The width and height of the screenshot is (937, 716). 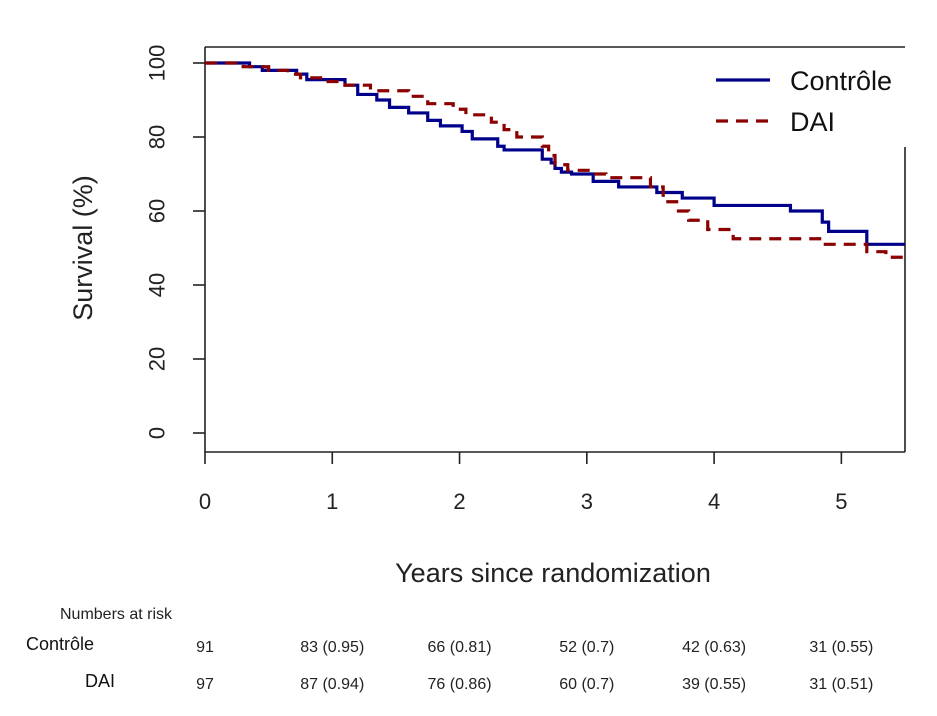 What do you see at coordinates (553, 573) in the screenshot?
I see `x-axis-title: Years since randomization` at bounding box center [553, 573].